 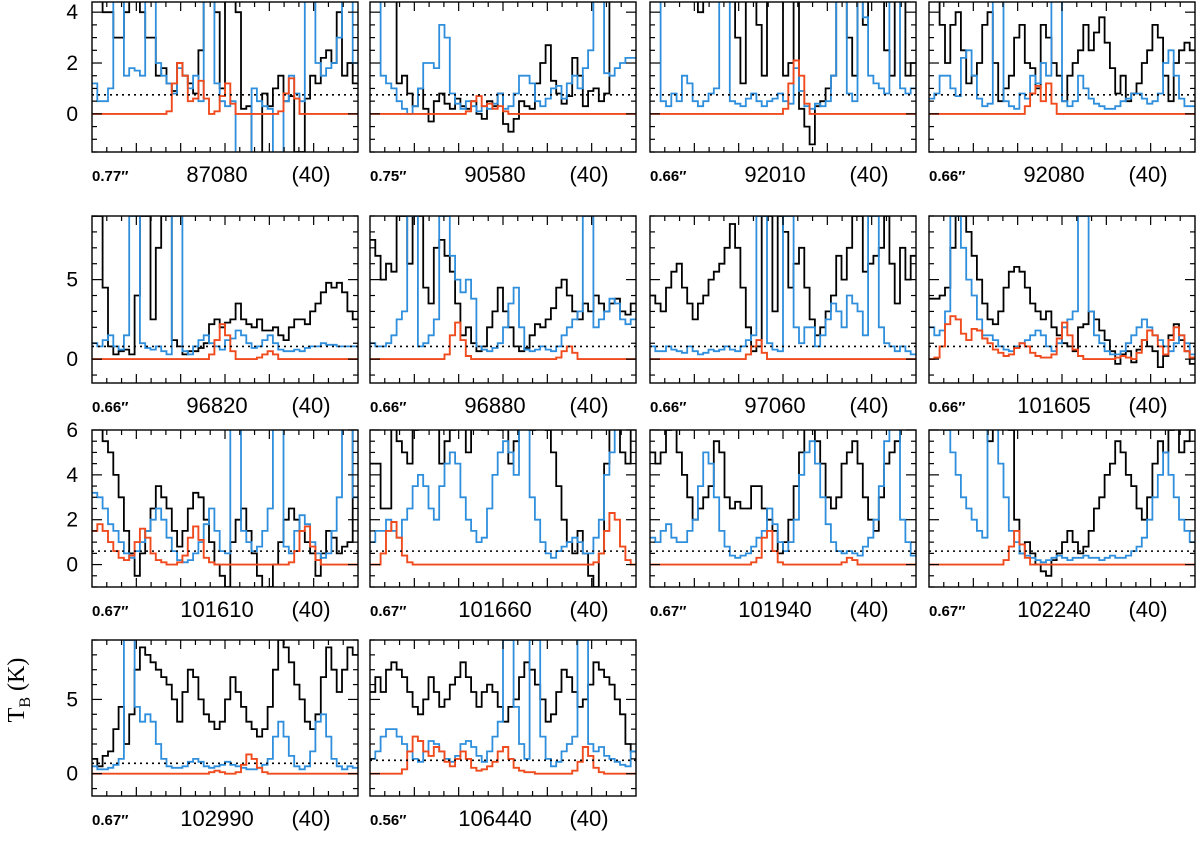 I want to click on y-axis-label: TB (K), so click(x=19, y=690).